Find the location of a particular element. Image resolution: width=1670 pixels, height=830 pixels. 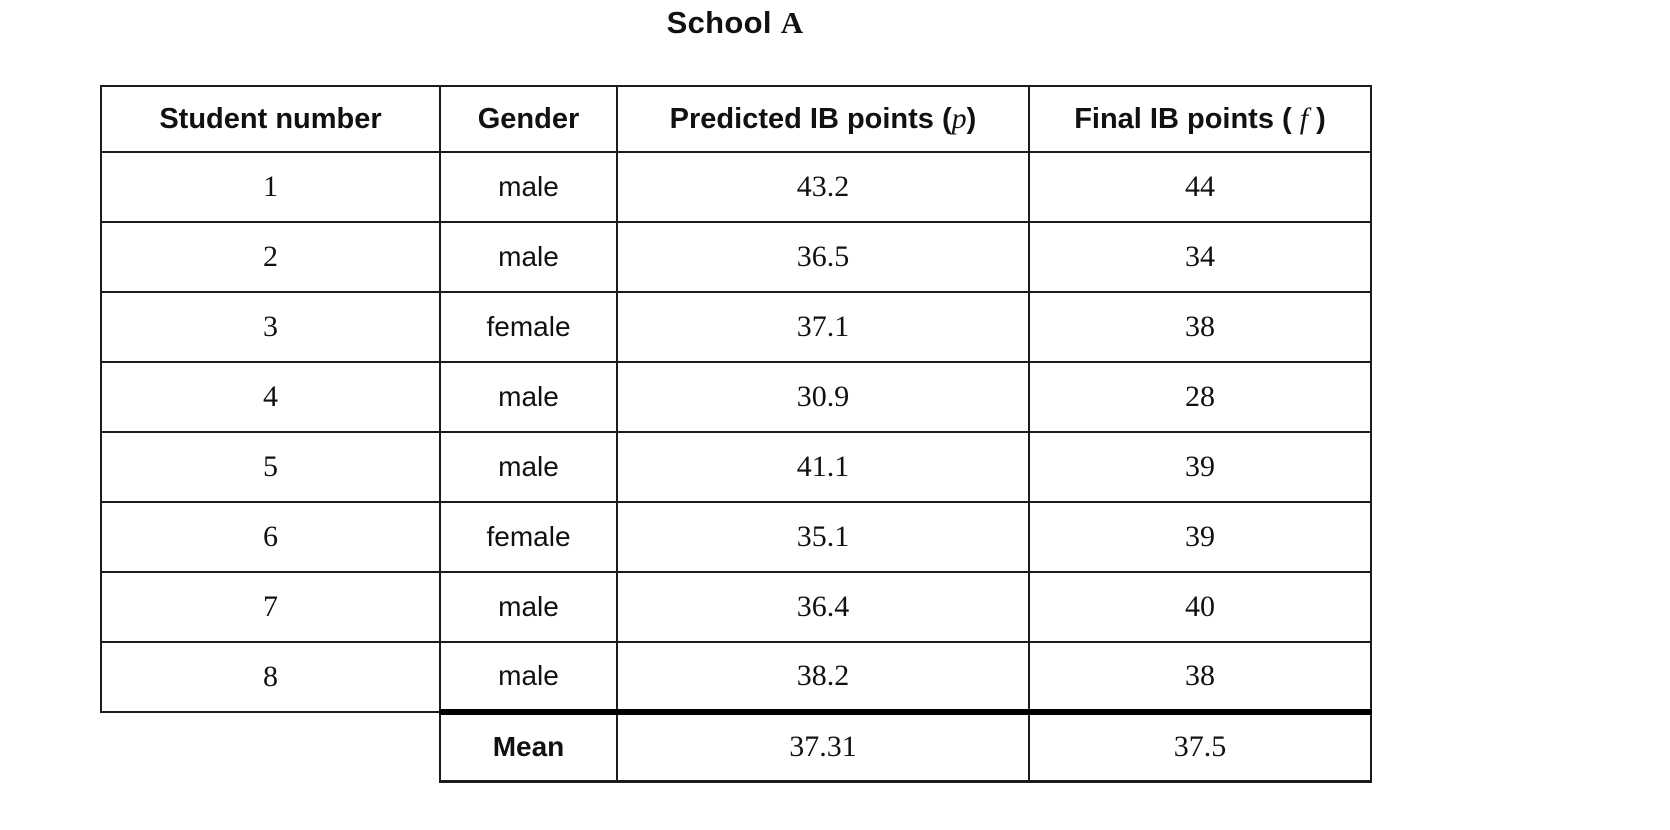

predicted-points-cell: 35.1 is located at coordinates (823, 537).